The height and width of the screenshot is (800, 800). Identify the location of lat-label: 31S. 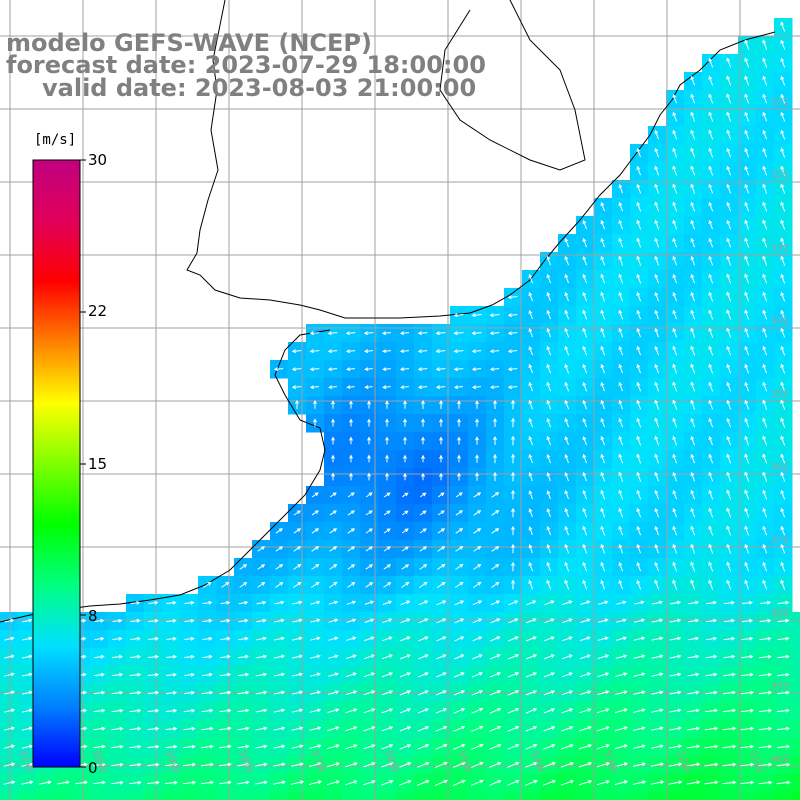
(779, 102).